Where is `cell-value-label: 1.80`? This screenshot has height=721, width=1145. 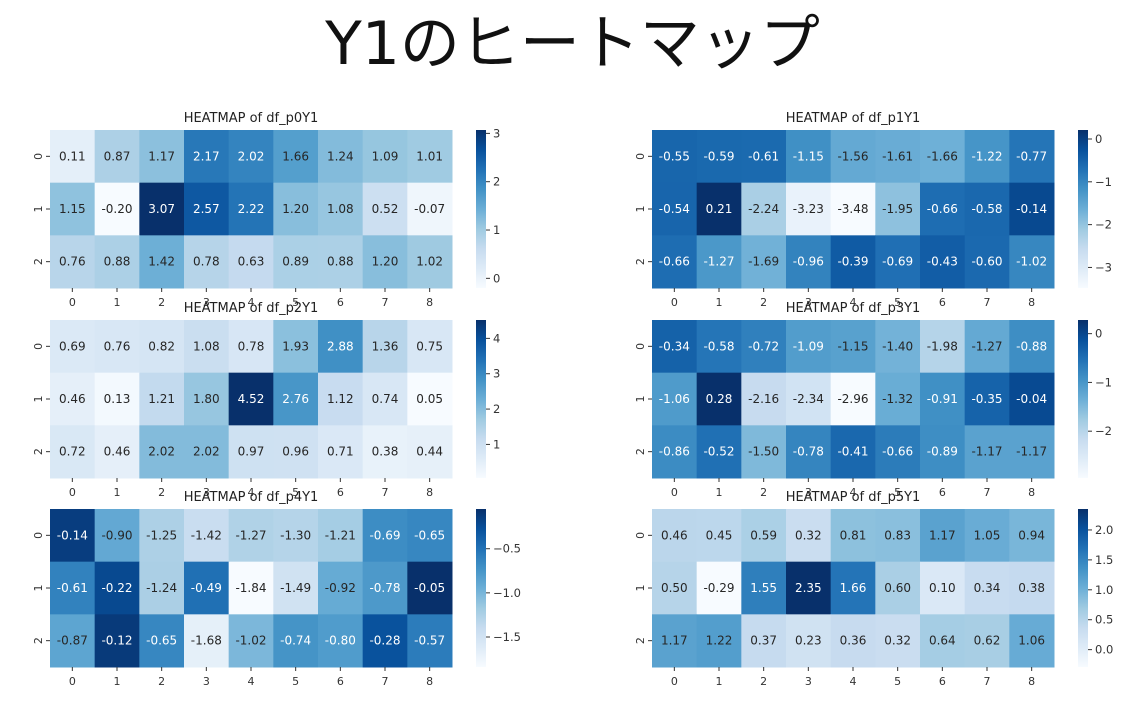
cell-value-label: 1.80 is located at coordinates (206, 399).